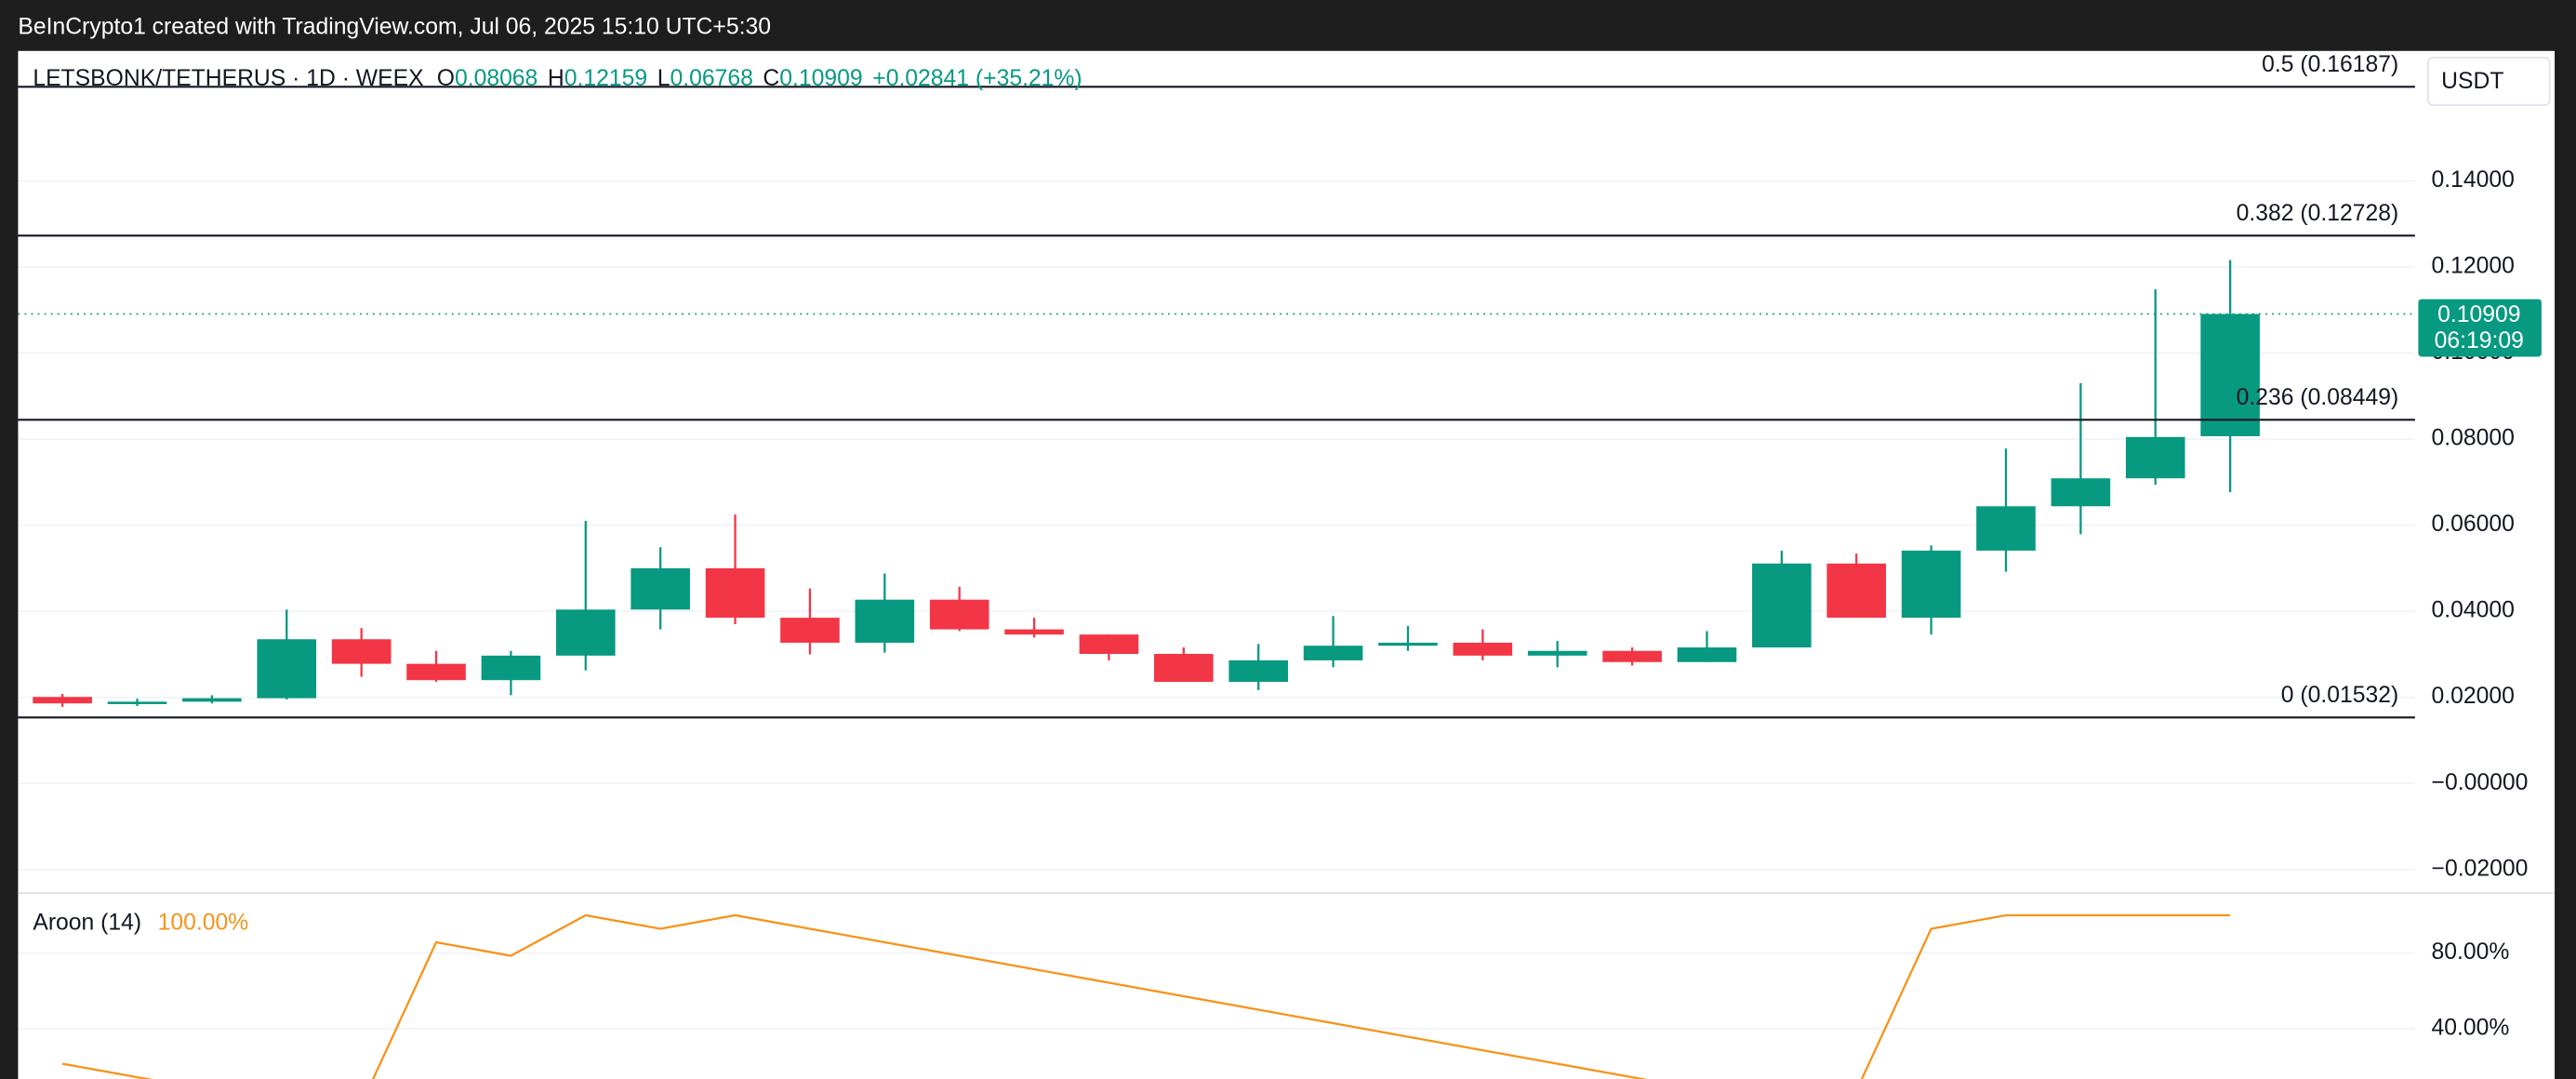 The width and height of the screenshot is (2576, 1079). I want to click on price-label-box, so click(2480, 328).